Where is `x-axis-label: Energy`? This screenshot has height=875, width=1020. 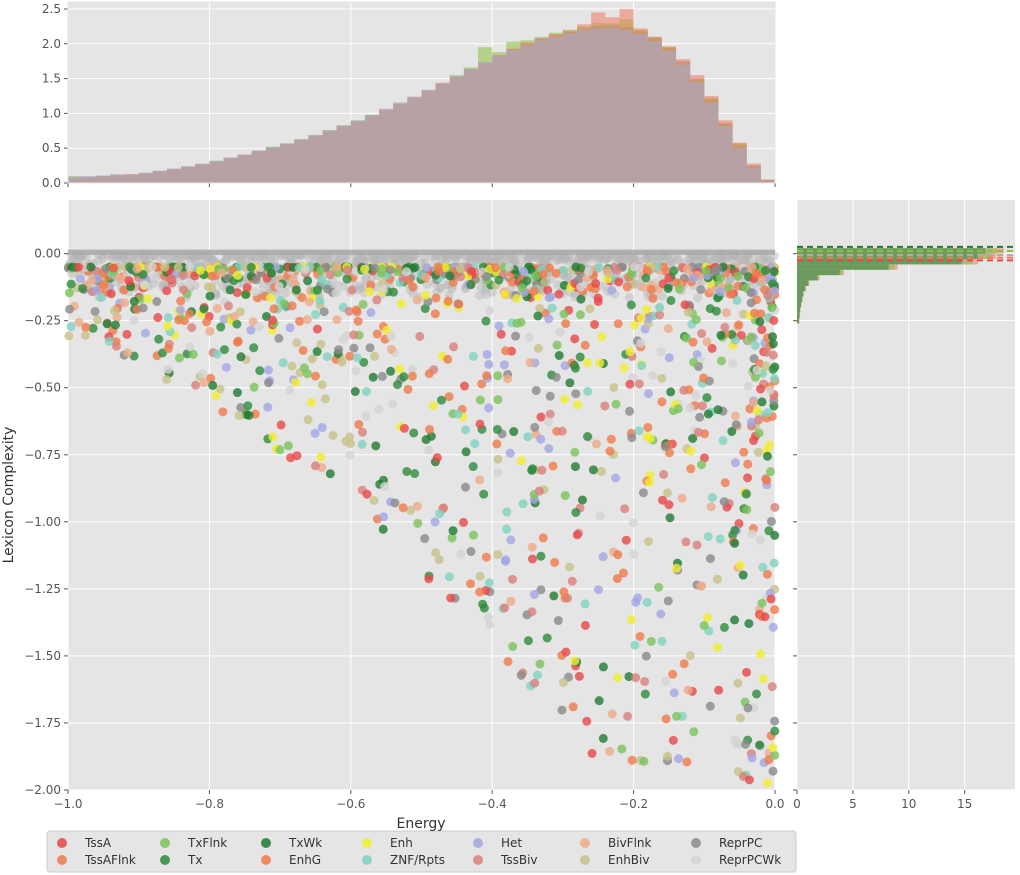 x-axis-label: Energy is located at coordinates (420, 824).